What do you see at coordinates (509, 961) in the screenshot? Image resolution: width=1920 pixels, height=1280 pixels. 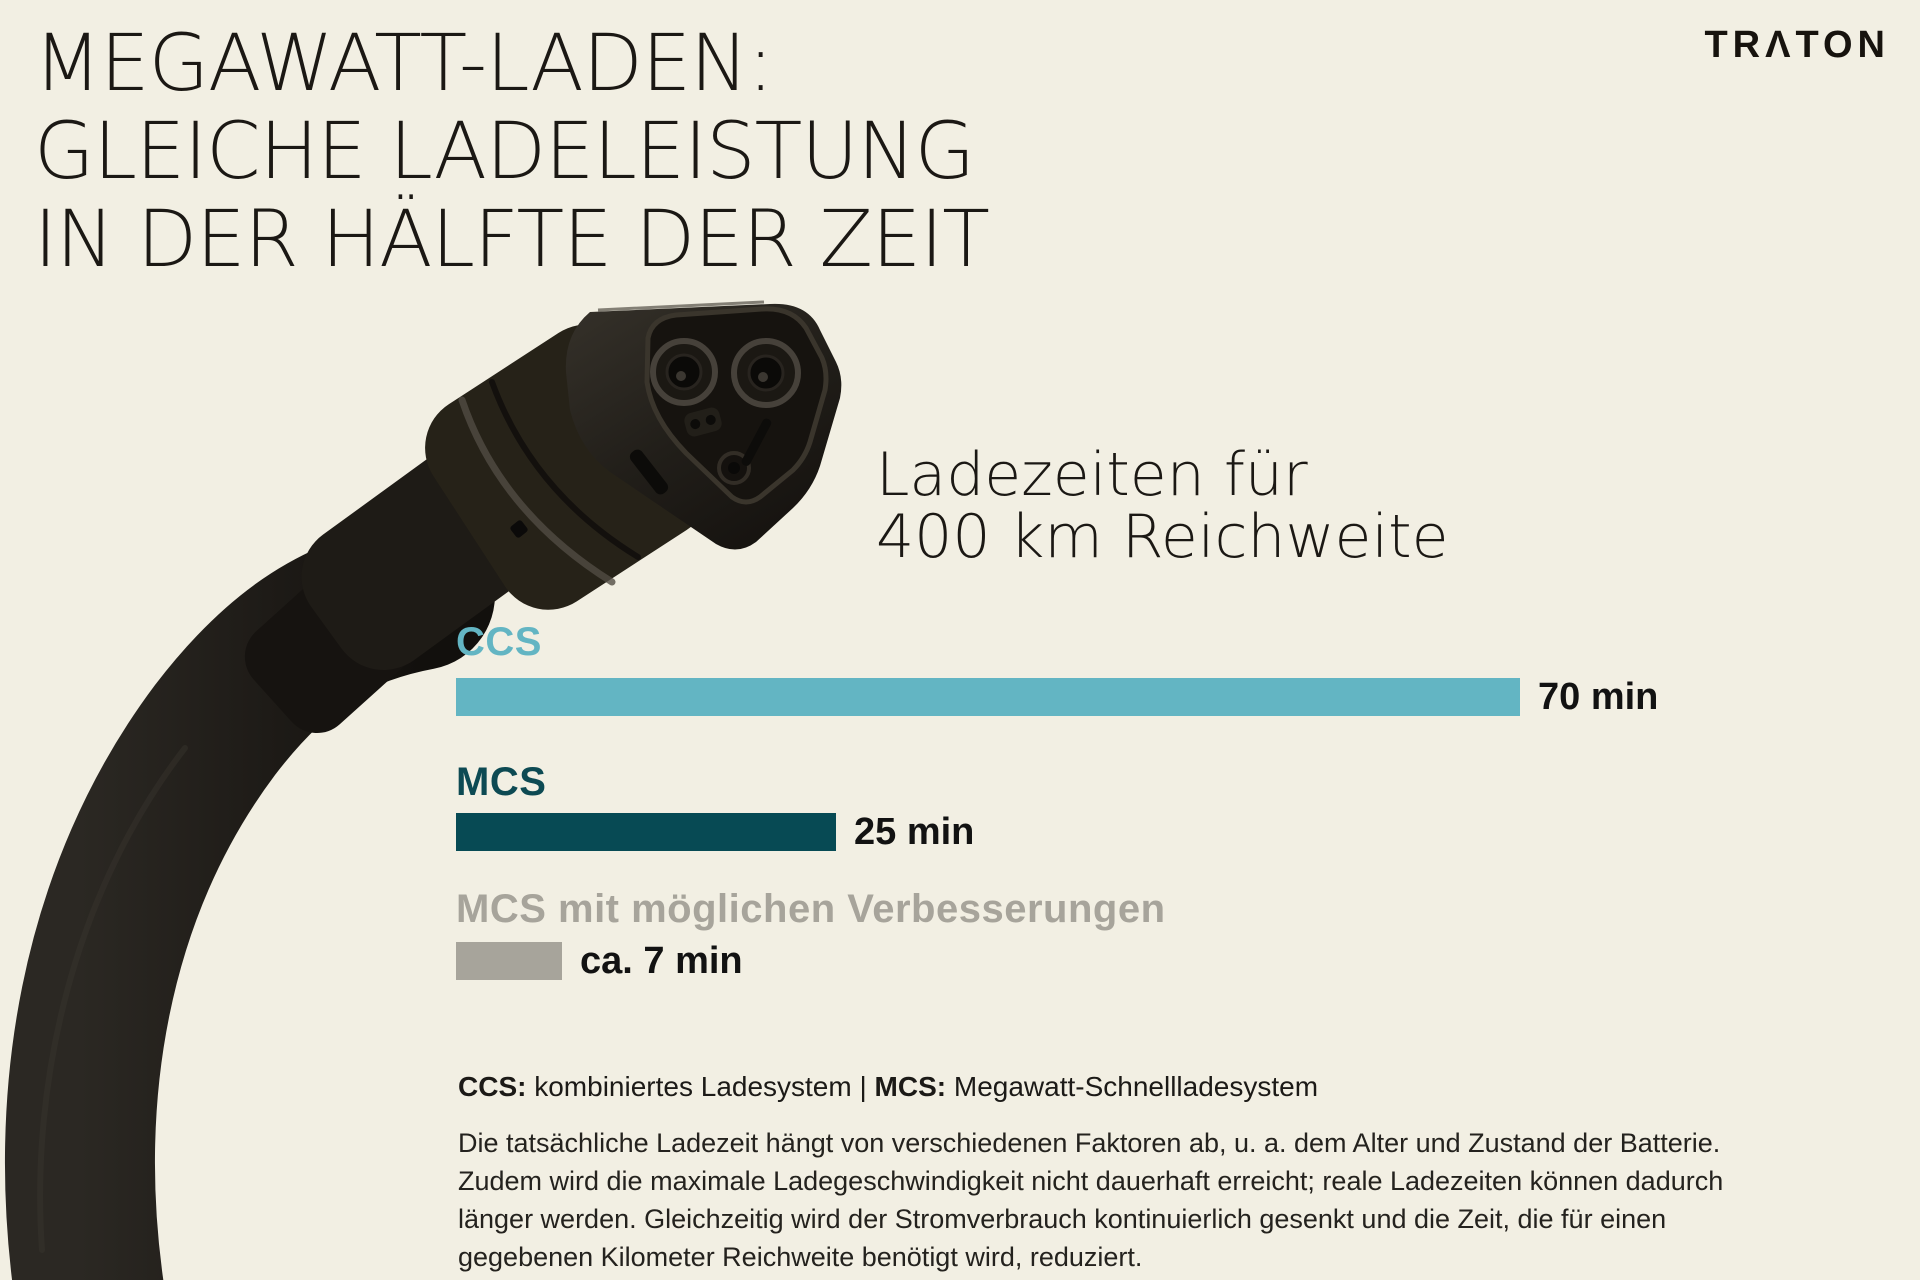 I see `bar-mcs-improved` at bounding box center [509, 961].